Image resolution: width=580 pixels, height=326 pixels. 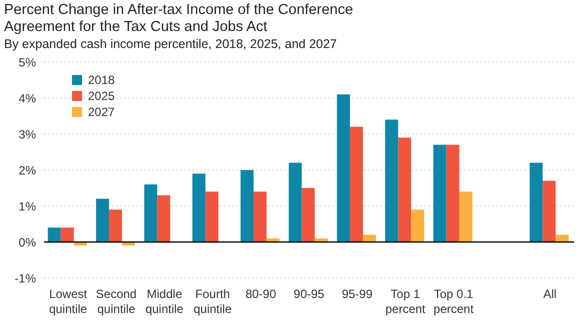 What do you see at coordinates (101, 96) in the screenshot?
I see `legend-label: 2025` at bounding box center [101, 96].